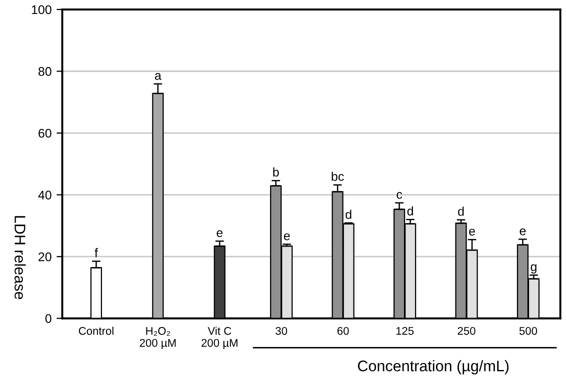  What do you see at coordinates (343, 330) in the screenshot?
I see `x-tick-label: 60` at bounding box center [343, 330].